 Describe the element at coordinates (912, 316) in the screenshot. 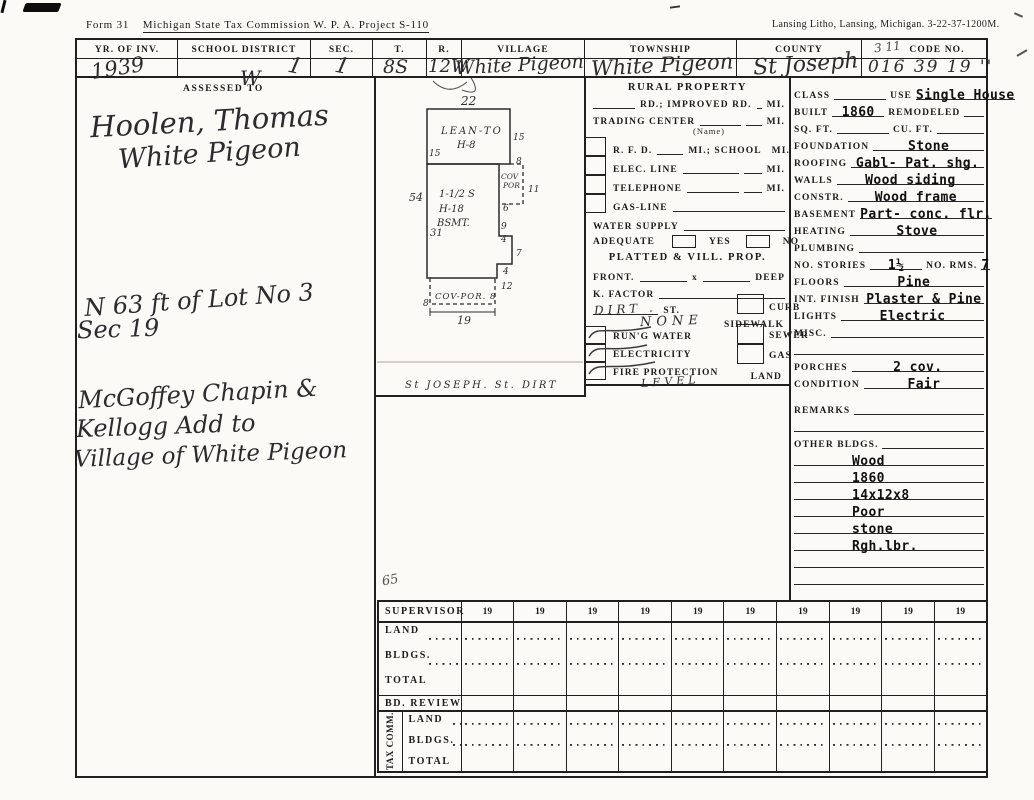

I see `detail-value: Electric` at that location.